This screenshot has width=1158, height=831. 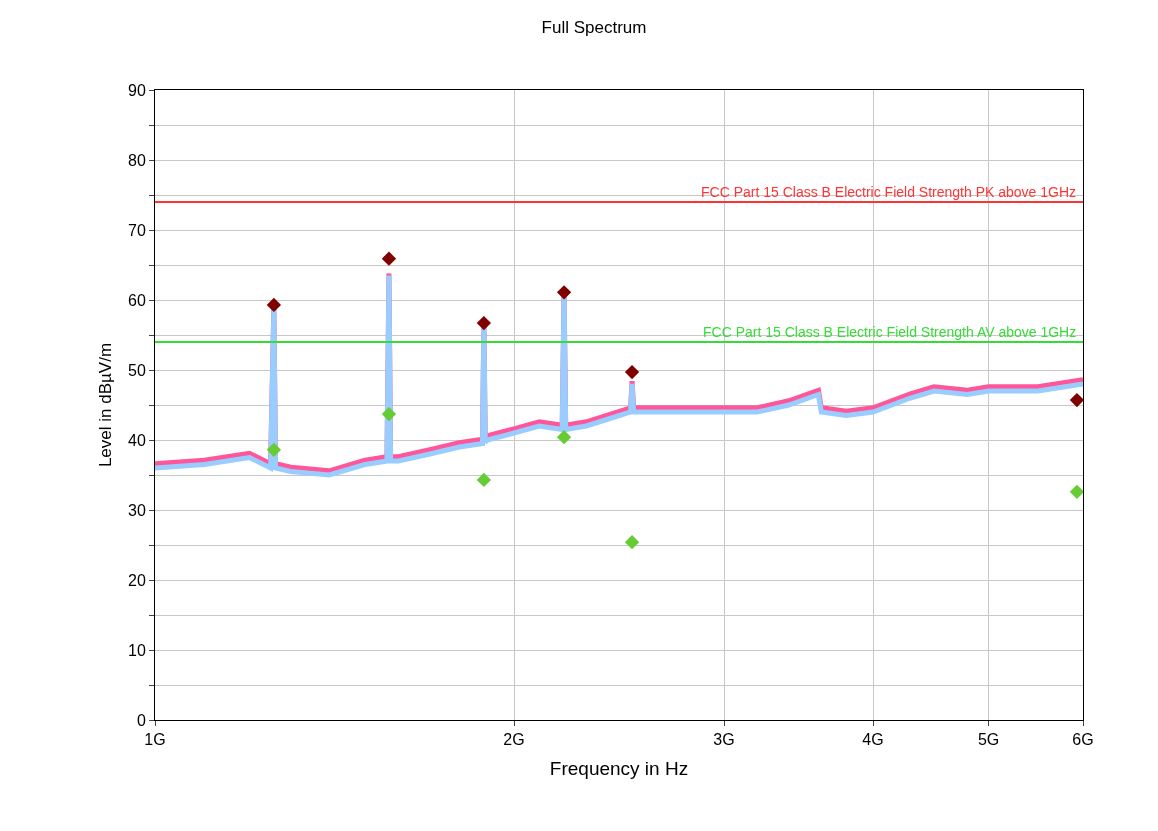 I want to click on y-tick-label: 50, so click(x=137, y=370).